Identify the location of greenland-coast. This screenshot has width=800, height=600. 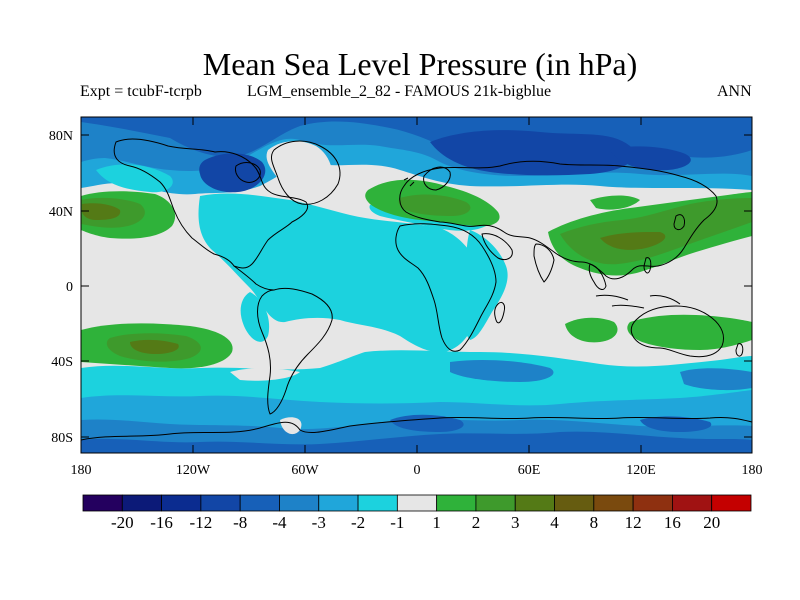
(306, 172).